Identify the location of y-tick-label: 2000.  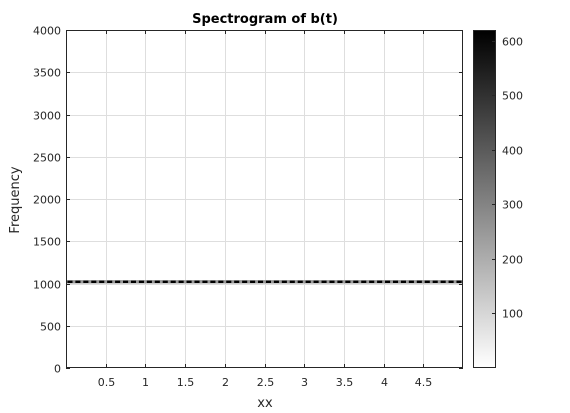
(47, 200).